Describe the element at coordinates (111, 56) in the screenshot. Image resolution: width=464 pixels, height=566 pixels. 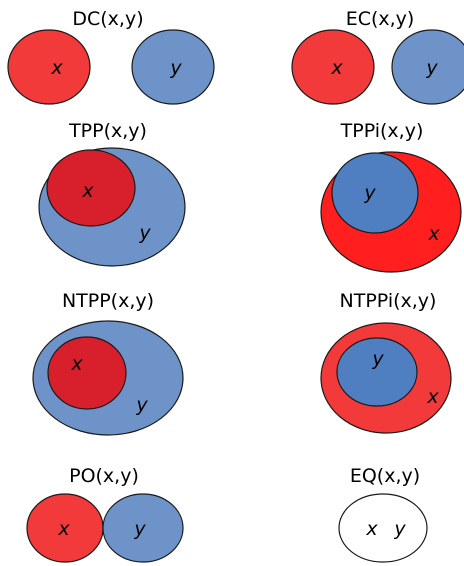
I see `panel-dc: DC(x,y) x y` at that location.